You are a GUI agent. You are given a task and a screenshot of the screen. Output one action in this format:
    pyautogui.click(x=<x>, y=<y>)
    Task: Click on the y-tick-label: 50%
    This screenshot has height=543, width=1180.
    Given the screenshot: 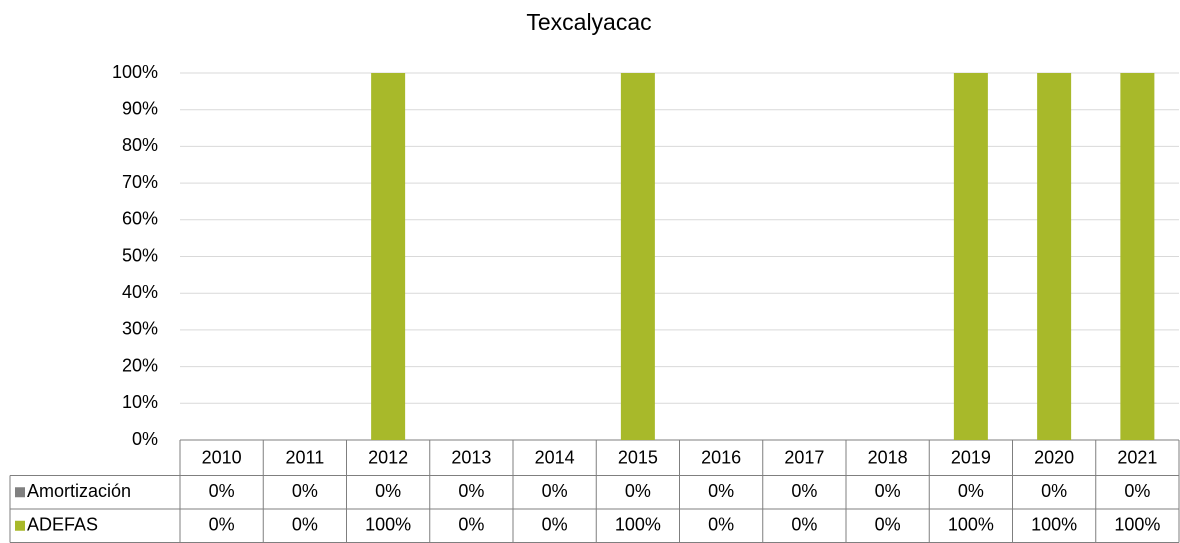 What is the action you would take?
    pyautogui.click(x=140, y=255)
    